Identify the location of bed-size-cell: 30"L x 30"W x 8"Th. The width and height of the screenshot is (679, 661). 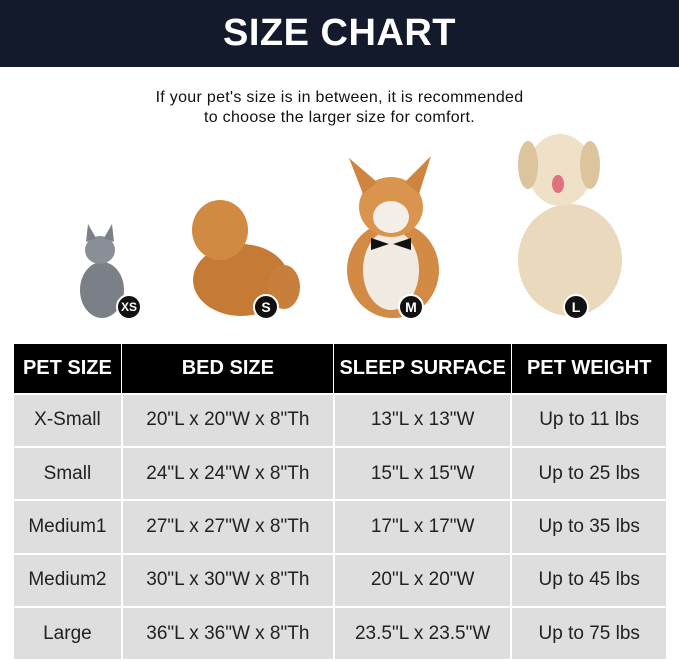
(227, 580).